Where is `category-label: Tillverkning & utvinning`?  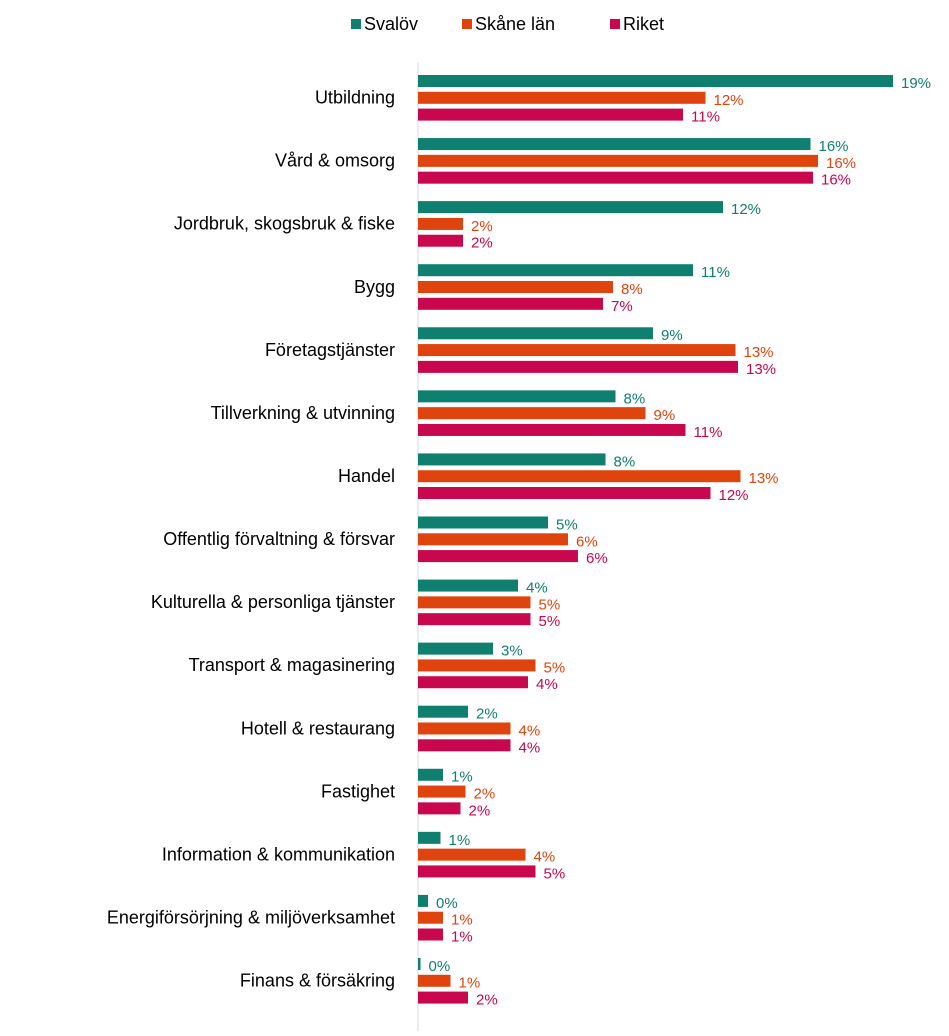 category-label: Tillverkning & utvinning is located at coordinates (303, 413).